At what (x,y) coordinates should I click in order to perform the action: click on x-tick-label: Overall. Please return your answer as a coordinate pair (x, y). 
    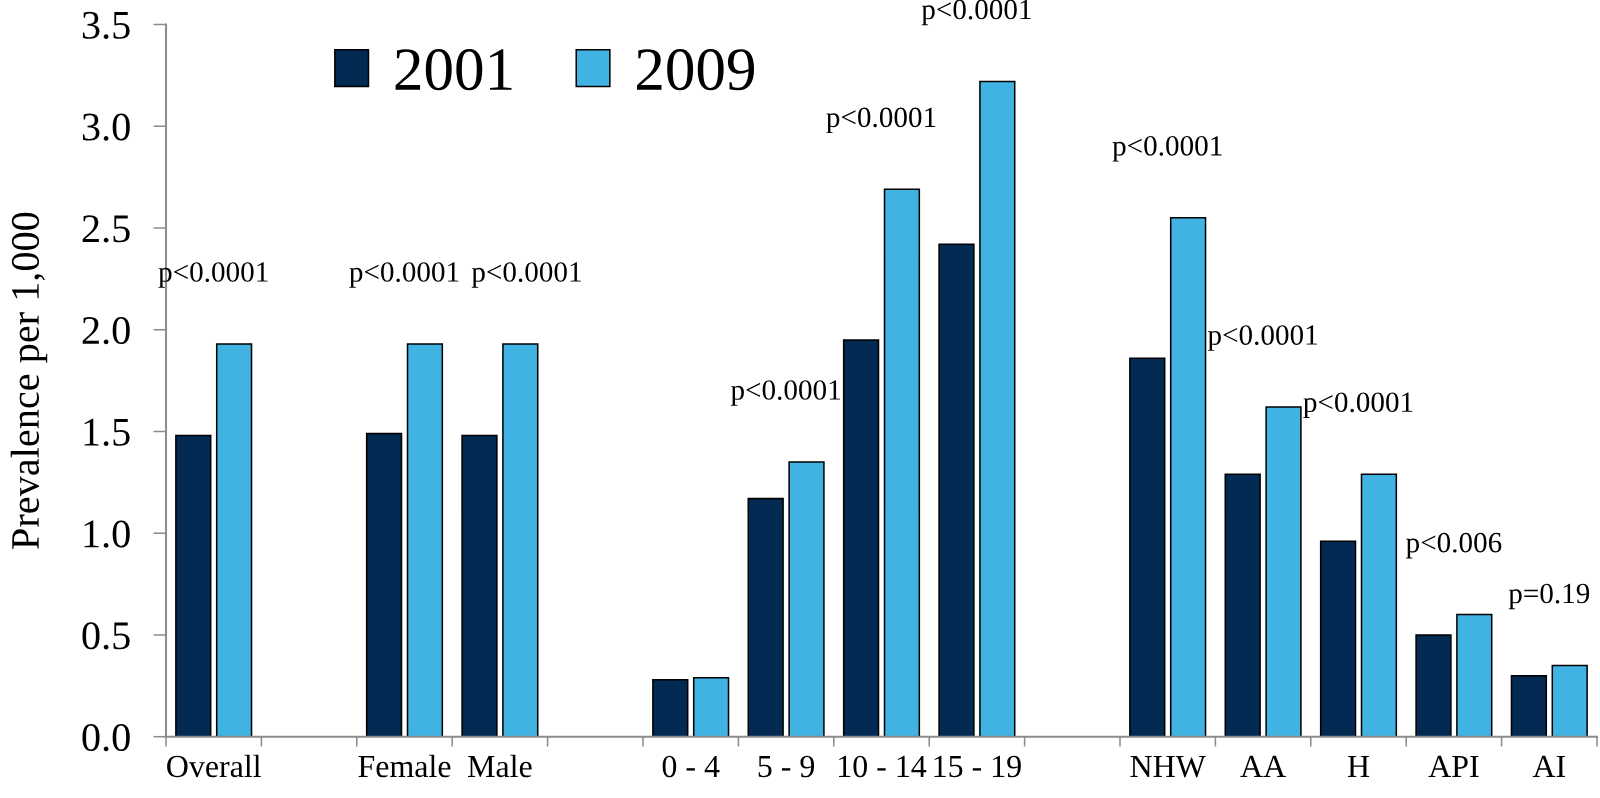
    Looking at the image, I should click on (214, 766).